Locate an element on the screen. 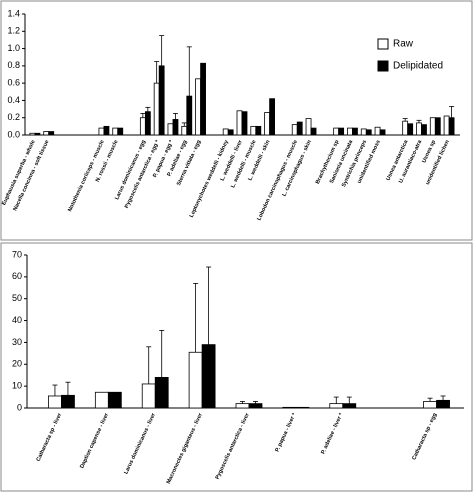  y-tick-label: 70 is located at coordinates (17, 254).